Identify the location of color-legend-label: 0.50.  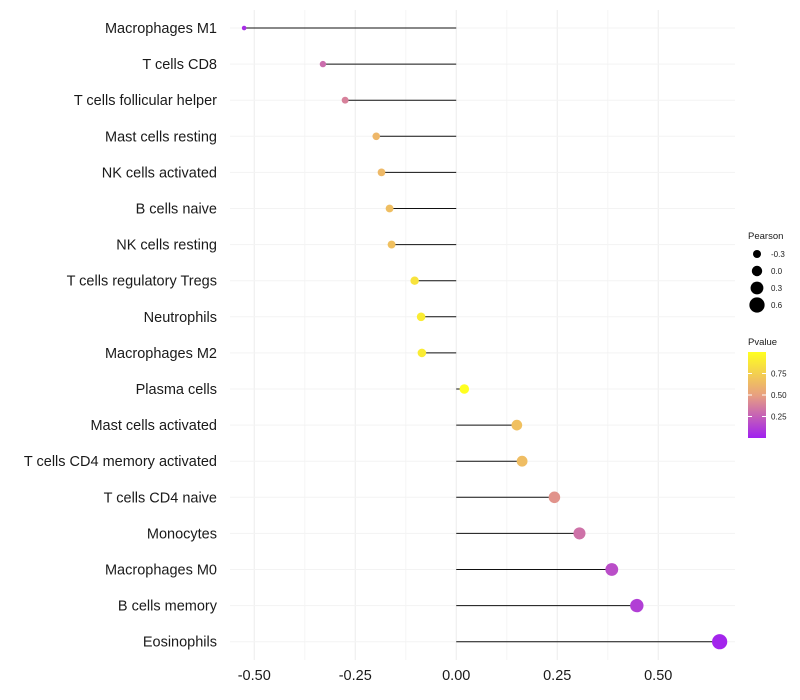
(779, 395).